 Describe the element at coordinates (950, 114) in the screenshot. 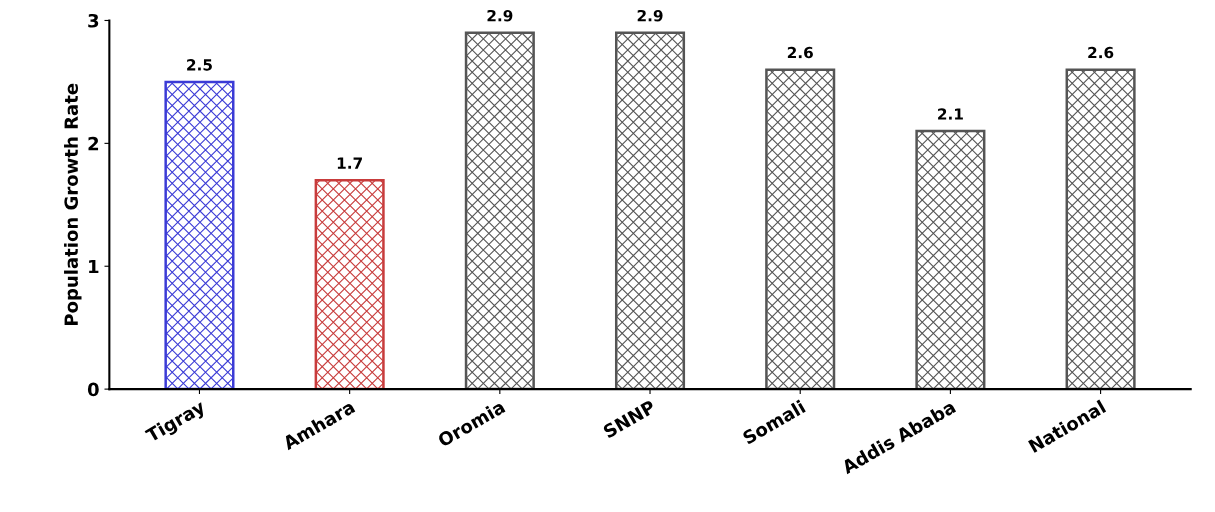

I see `data-label: 2.1` at that location.